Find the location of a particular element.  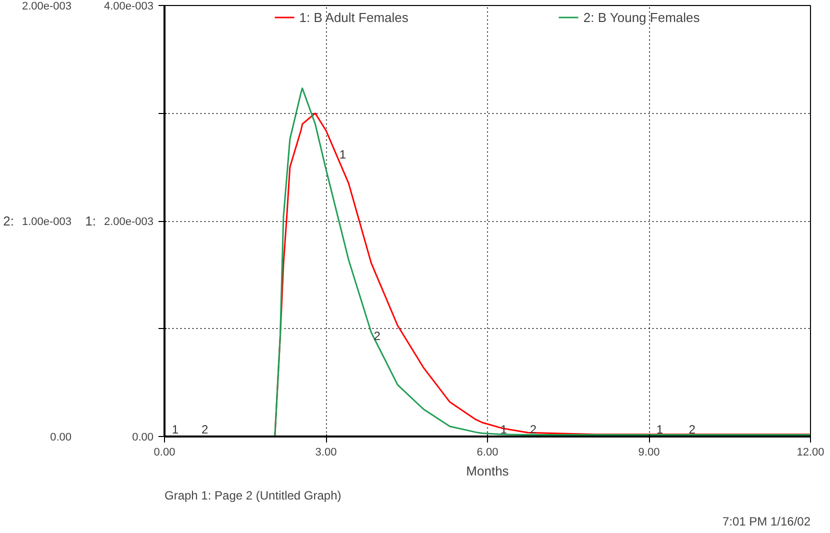

y2-tick-label: 0.00 is located at coordinates (61, 438).